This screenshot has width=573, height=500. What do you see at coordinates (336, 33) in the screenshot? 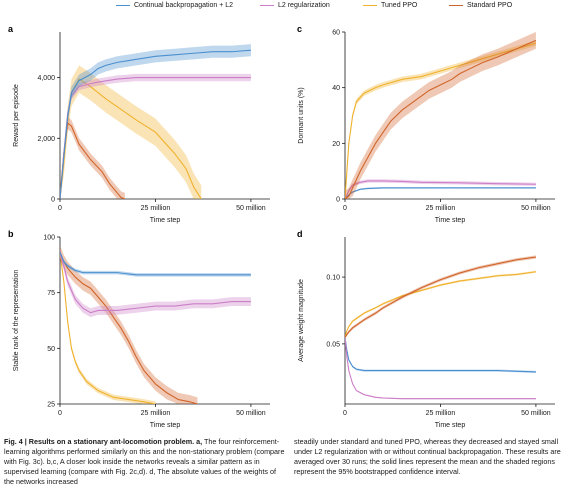
I see `y-tick-label: 60` at bounding box center [336, 33].